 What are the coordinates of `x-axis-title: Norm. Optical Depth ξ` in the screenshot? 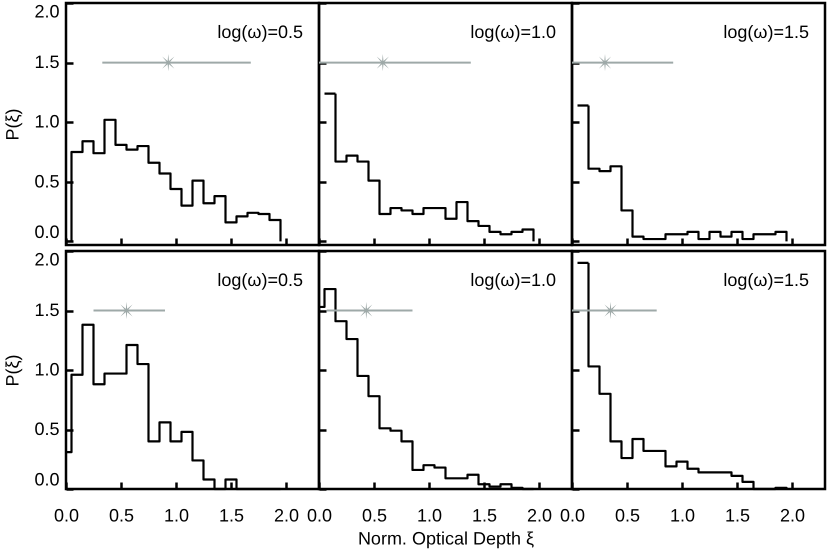 It's located at (446, 538).